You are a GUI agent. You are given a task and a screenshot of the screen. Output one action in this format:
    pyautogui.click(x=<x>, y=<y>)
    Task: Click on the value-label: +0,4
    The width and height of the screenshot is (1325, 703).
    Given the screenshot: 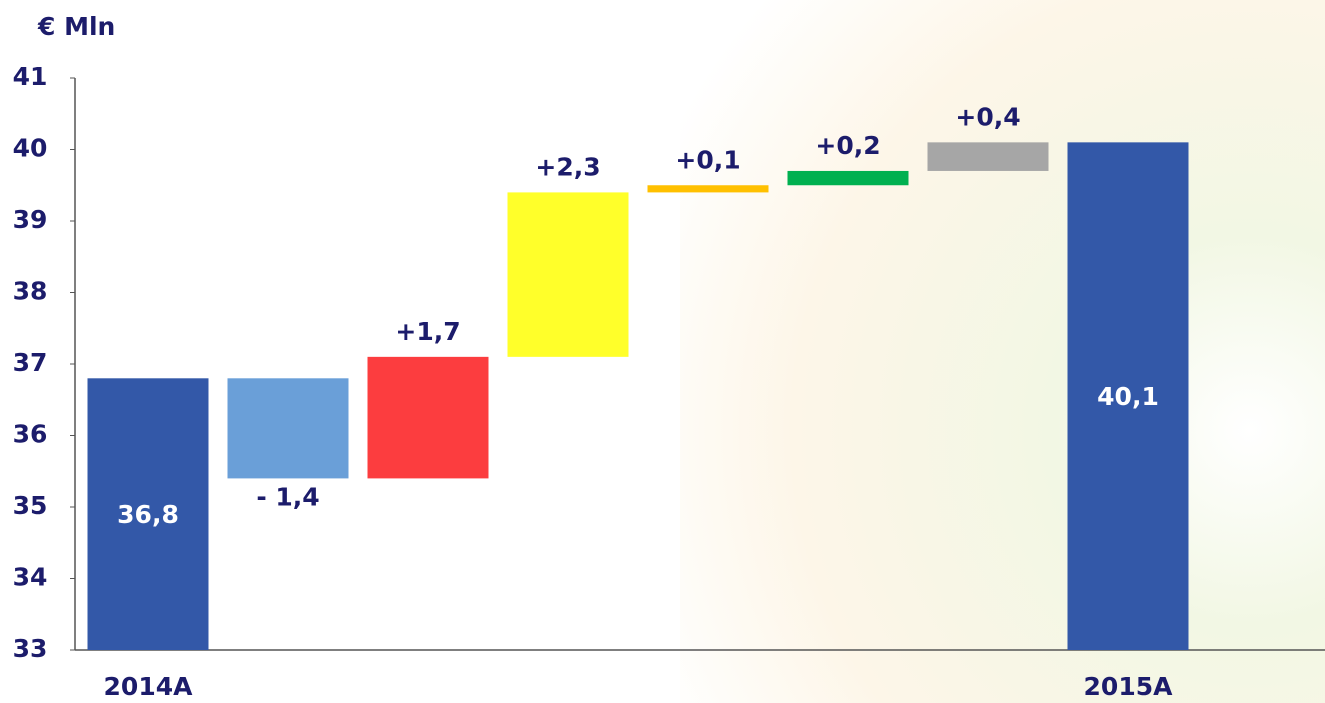 What is the action you would take?
    pyautogui.click(x=987, y=116)
    